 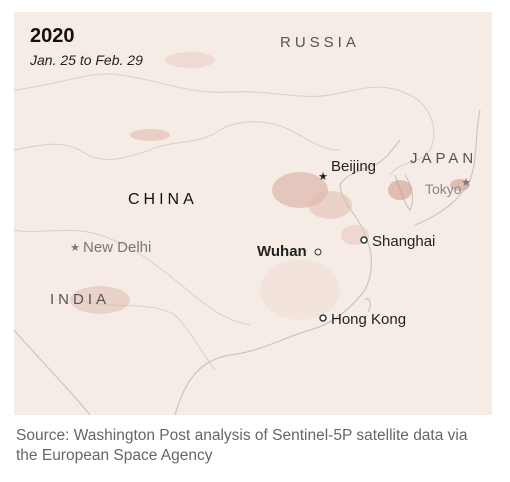 What do you see at coordinates (353, 166) in the screenshot?
I see `city-label: Beijing` at bounding box center [353, 166].